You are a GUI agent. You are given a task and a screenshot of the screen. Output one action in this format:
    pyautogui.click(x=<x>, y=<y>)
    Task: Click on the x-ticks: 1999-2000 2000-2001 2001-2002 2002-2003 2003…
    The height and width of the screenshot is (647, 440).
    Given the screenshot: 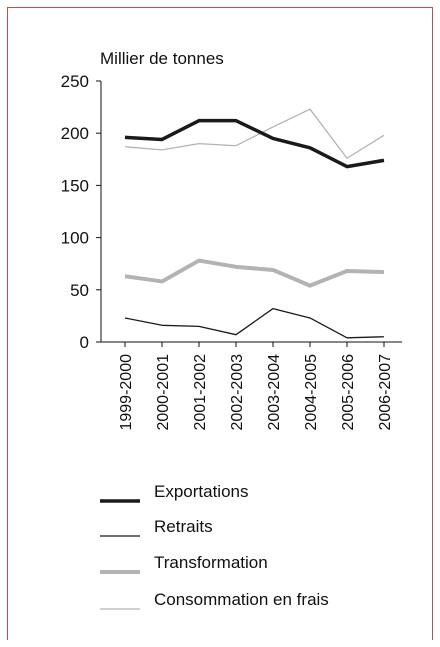 What is the action you would take?
    pyautogui.click(x=256, y=386)
    